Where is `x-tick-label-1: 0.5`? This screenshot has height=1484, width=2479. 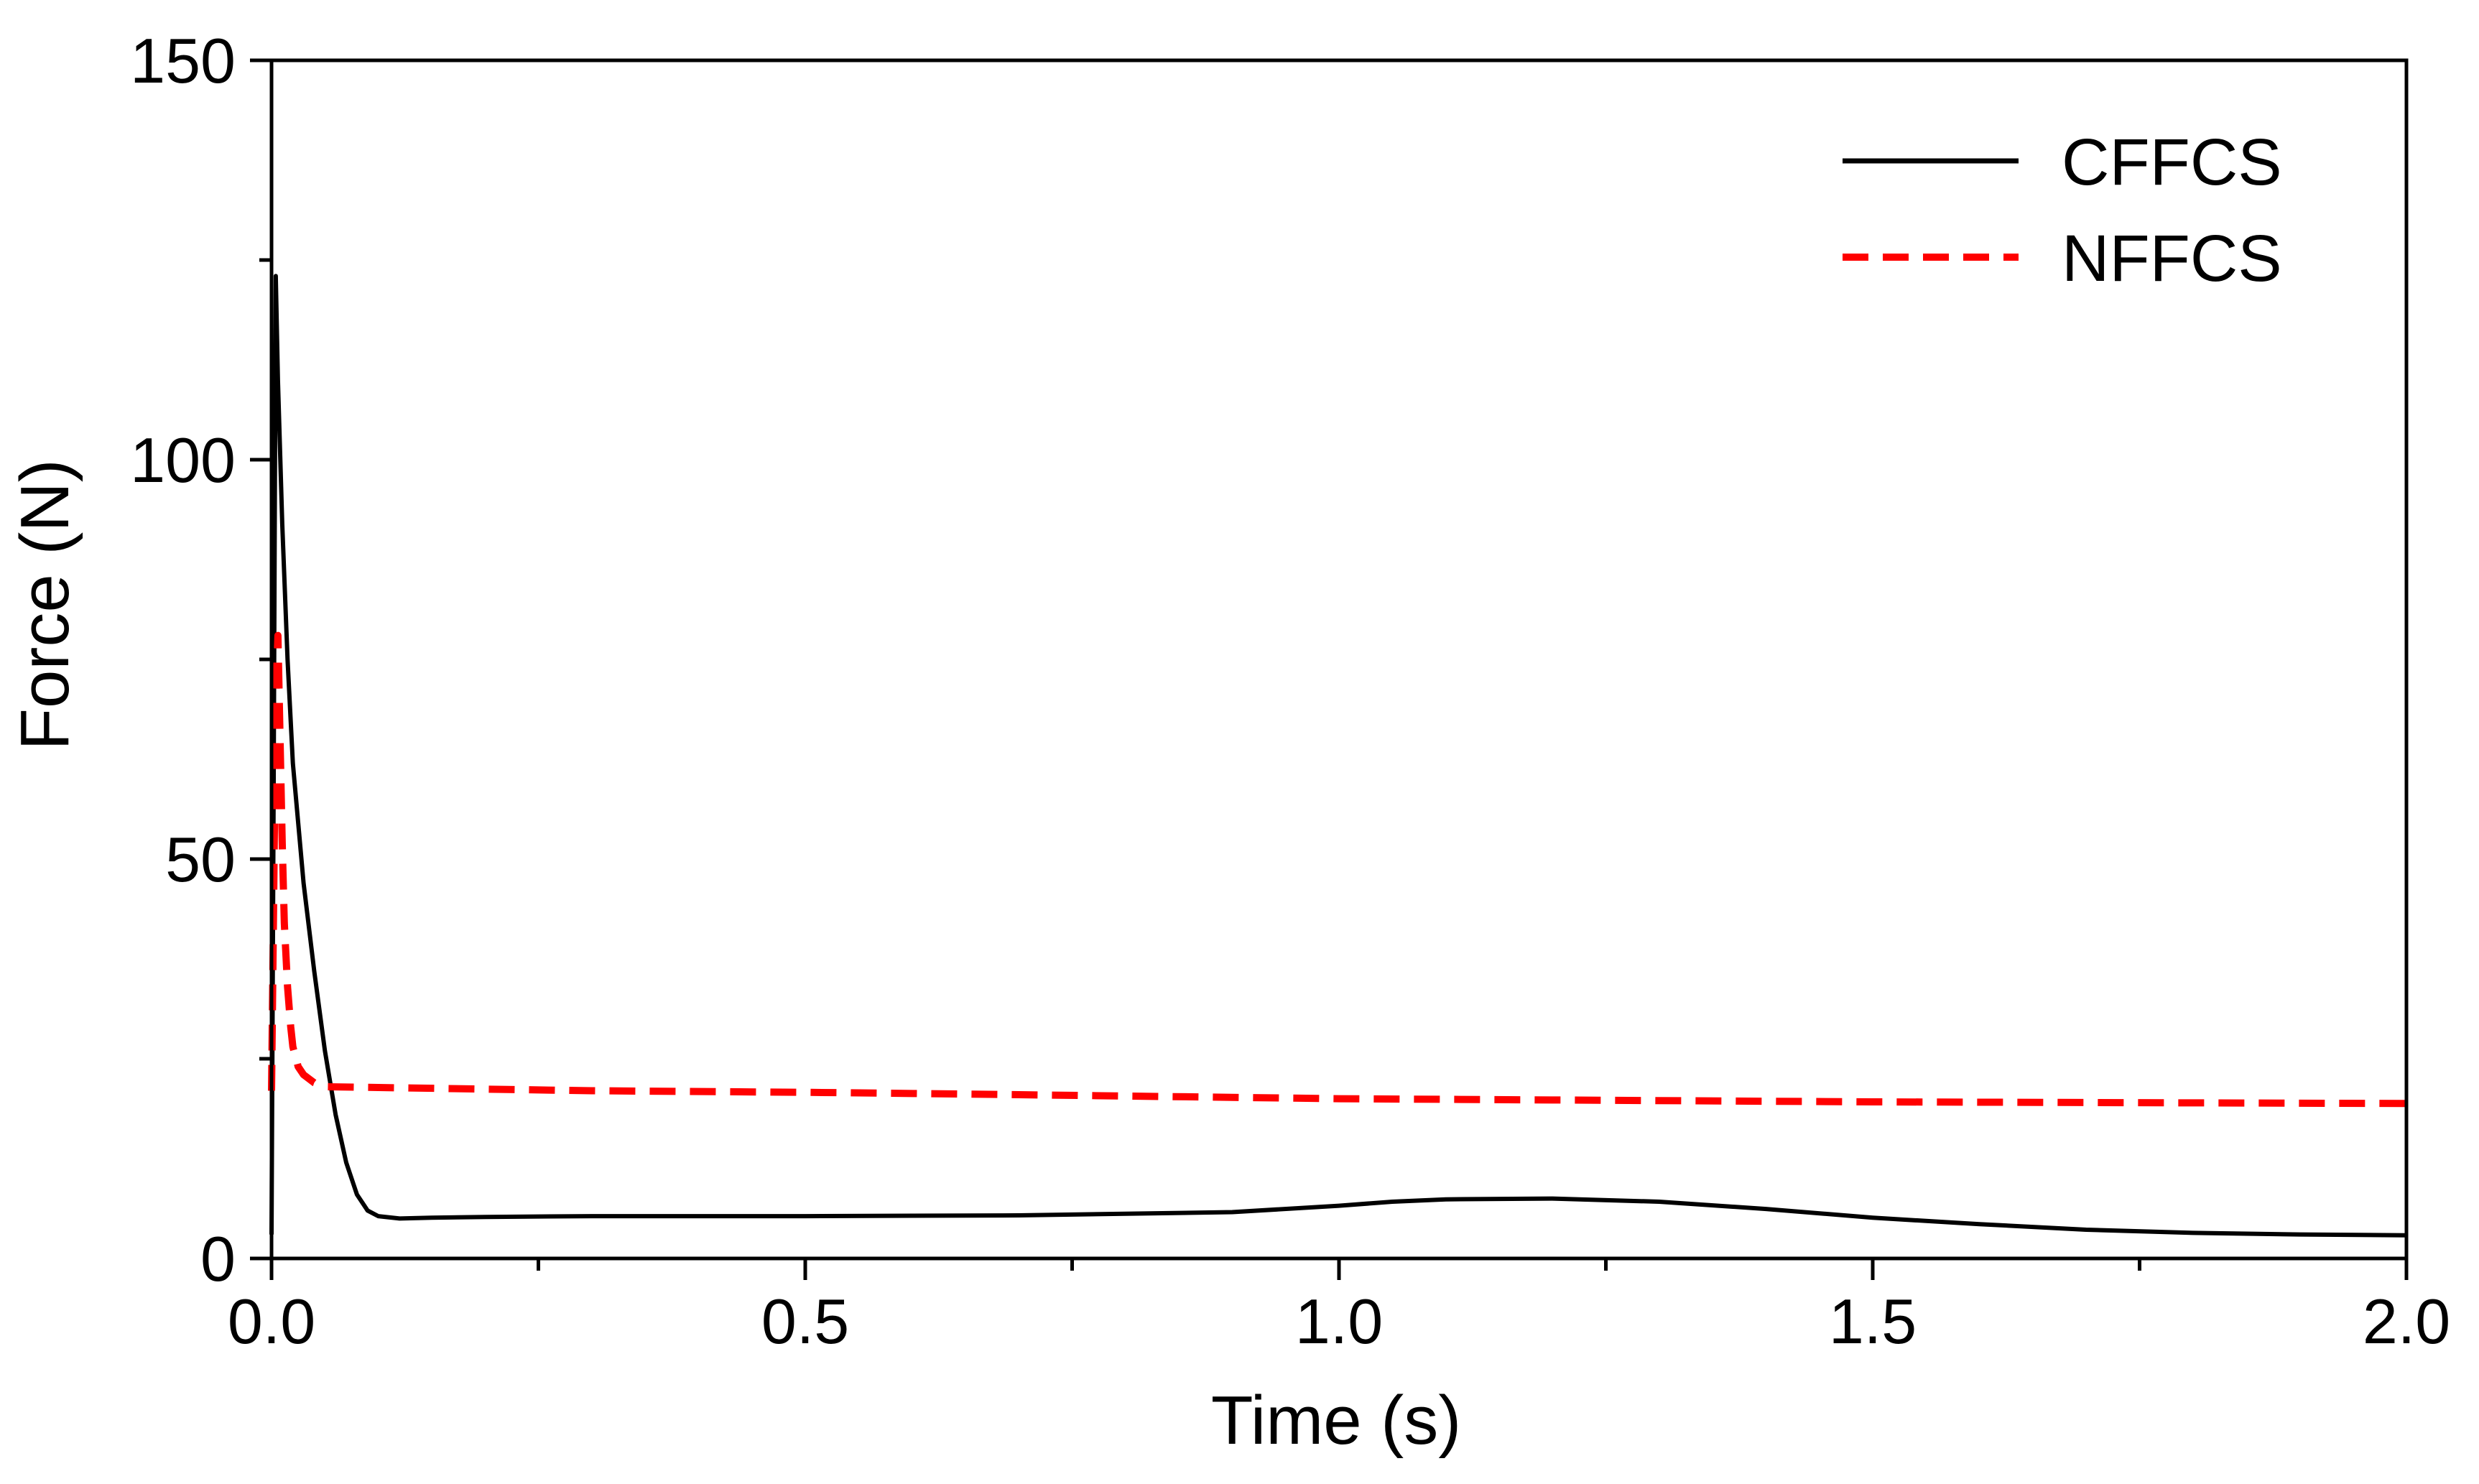
x-tick-label-1: 0.5 is located at coordinates (805, 1321).